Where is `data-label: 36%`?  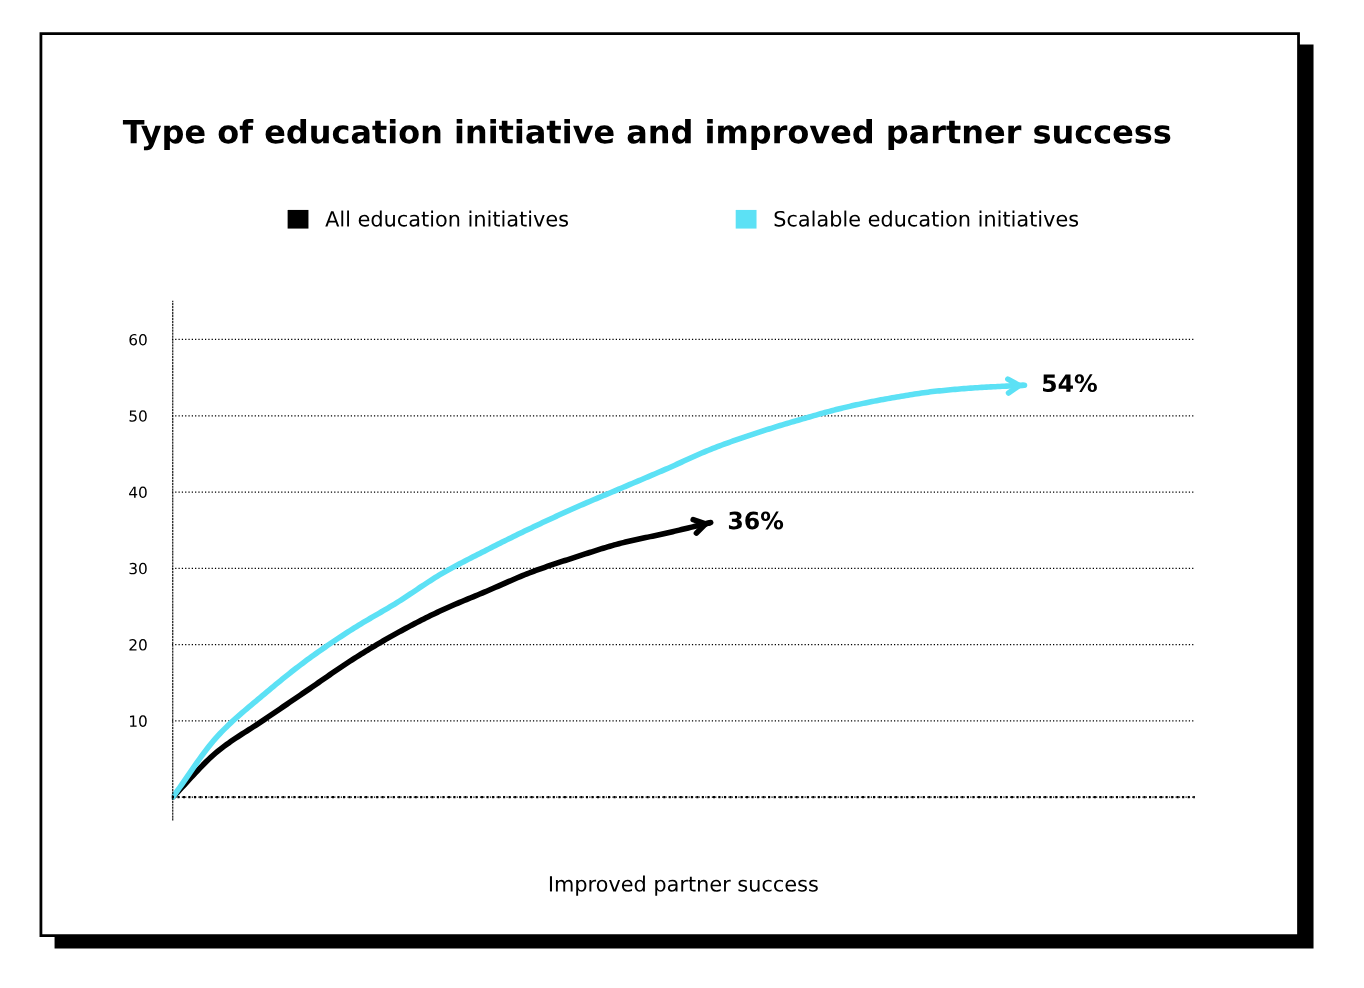
data-label: 36% is located at coordinates (756, 520).